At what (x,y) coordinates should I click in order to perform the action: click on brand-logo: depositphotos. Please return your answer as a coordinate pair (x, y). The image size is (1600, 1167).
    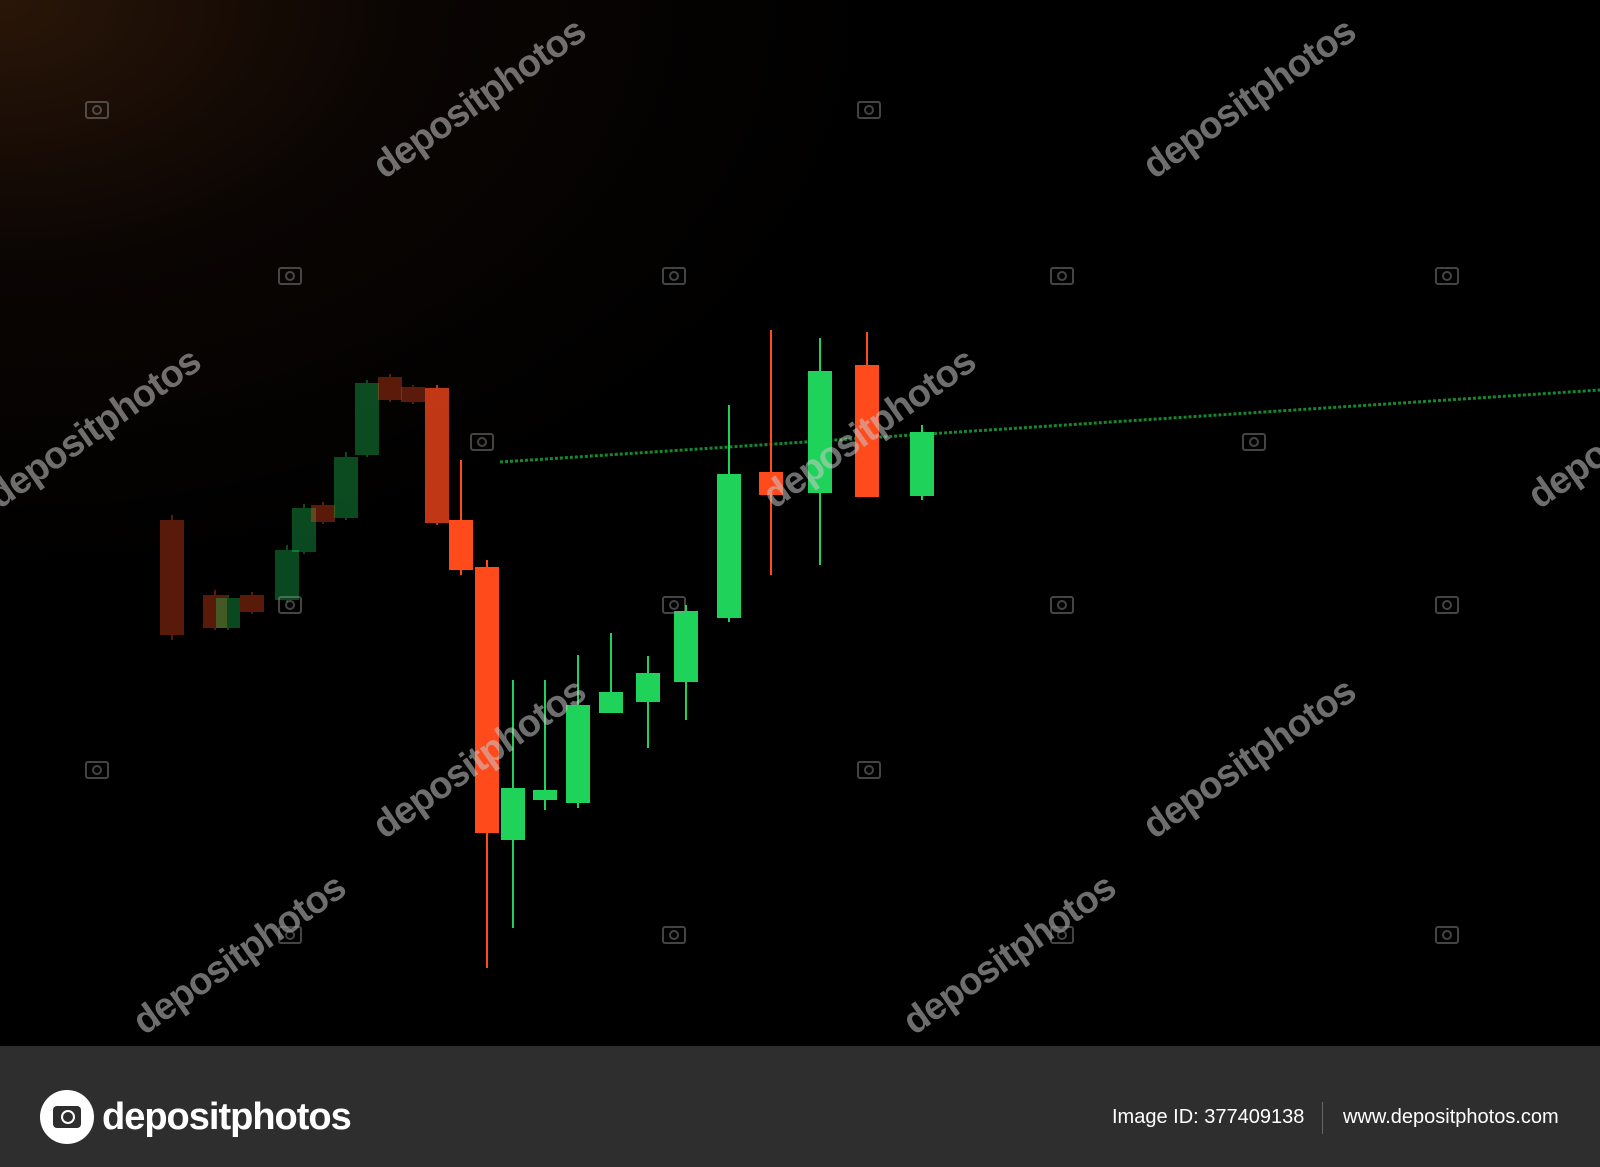
    Looking at the image, I should click on (196, 1117).